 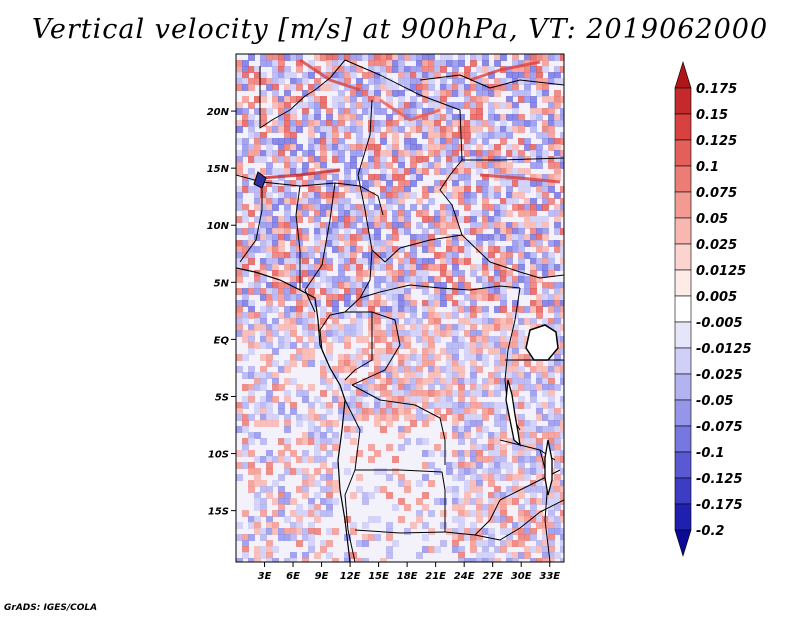 What do you see at coordinates (719, 323) in the screenshot?
I see `colorbar-label: -0.005` at bounding box center [719, 323].